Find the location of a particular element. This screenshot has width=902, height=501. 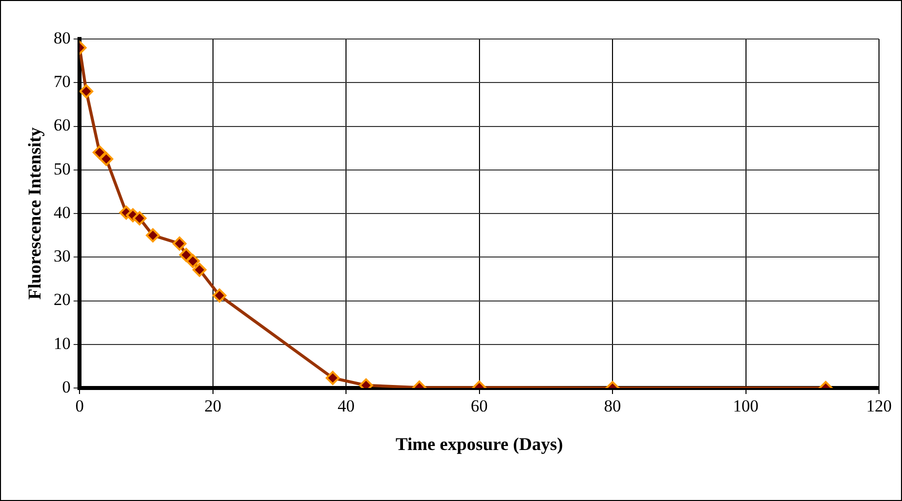

y-tick-label: 60 is located at coordinates (62, 125).